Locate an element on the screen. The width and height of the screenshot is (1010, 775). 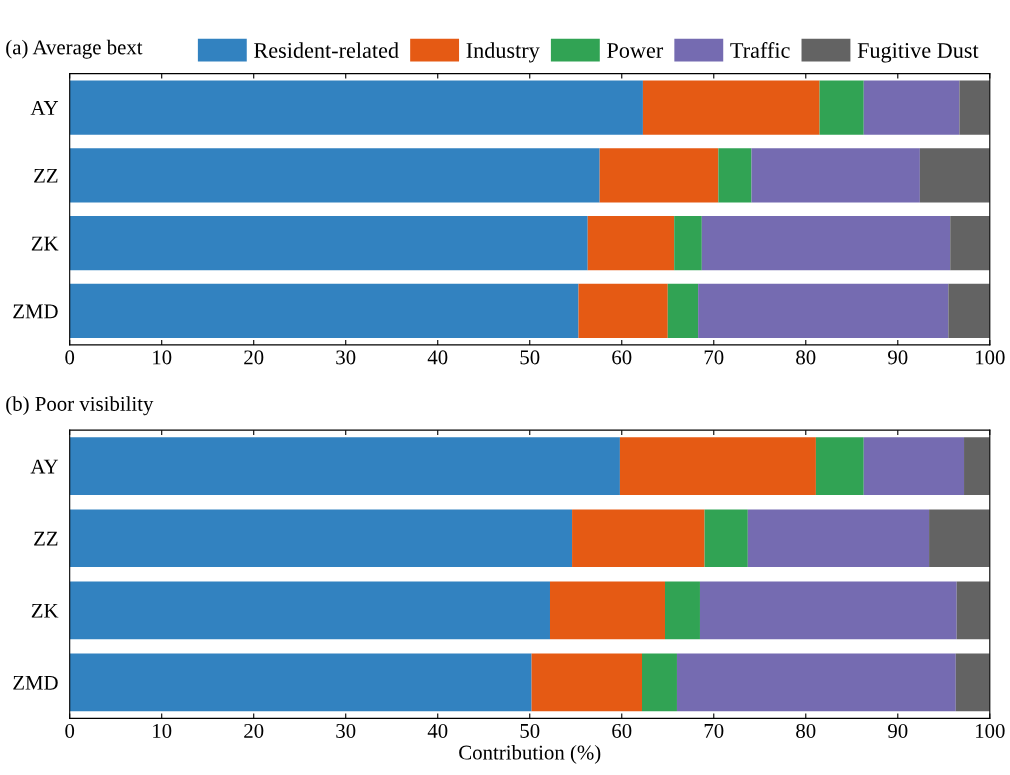
chart-title: (a) Average bext is located at coordinates (74, 49).